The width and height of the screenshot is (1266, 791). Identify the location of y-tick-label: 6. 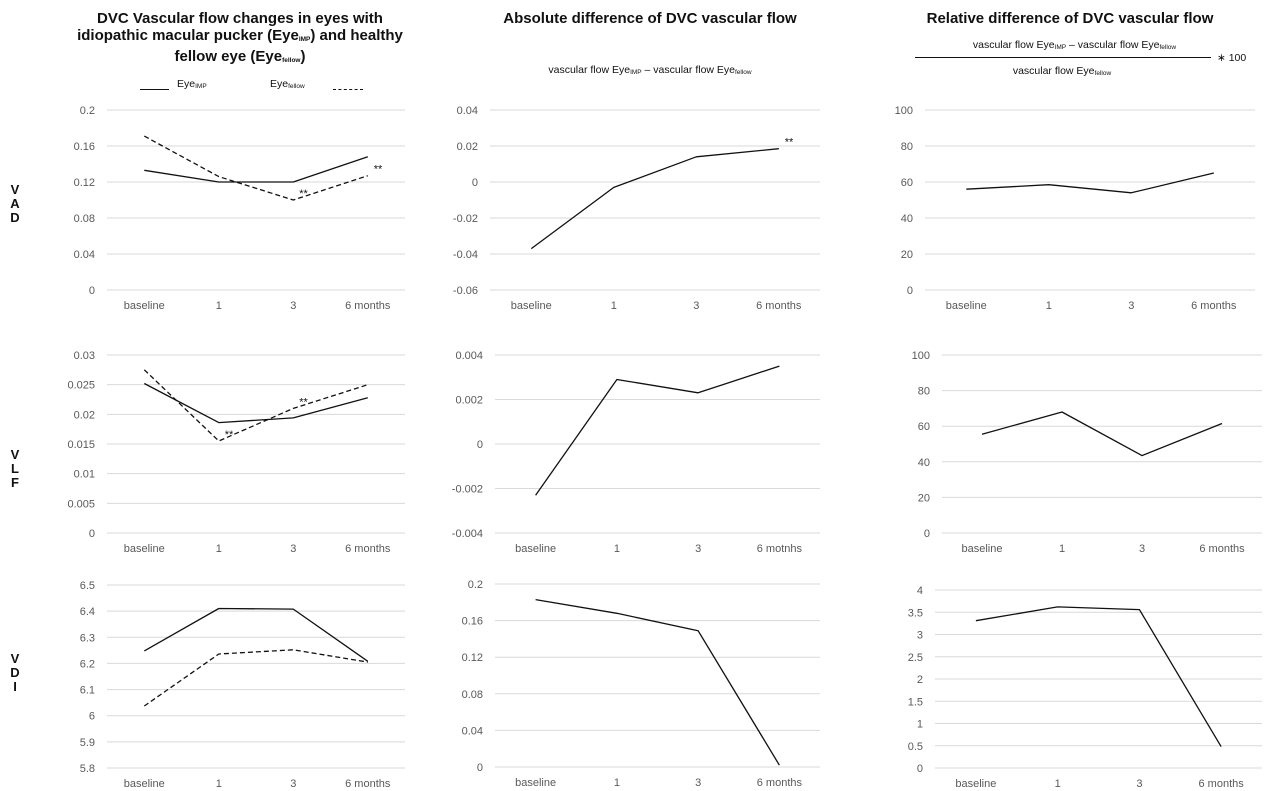
(92, 717).